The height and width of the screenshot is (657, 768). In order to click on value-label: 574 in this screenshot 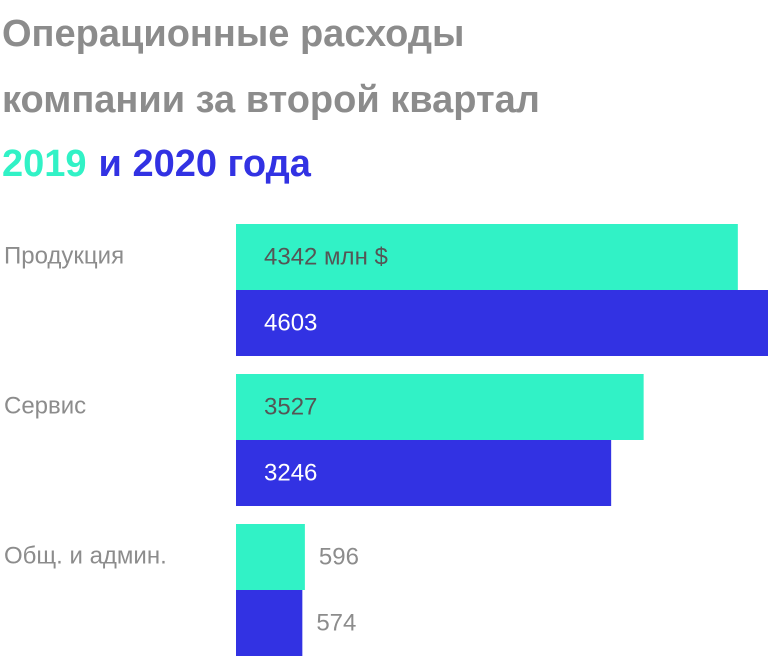, I will do `click(336, 622)`.